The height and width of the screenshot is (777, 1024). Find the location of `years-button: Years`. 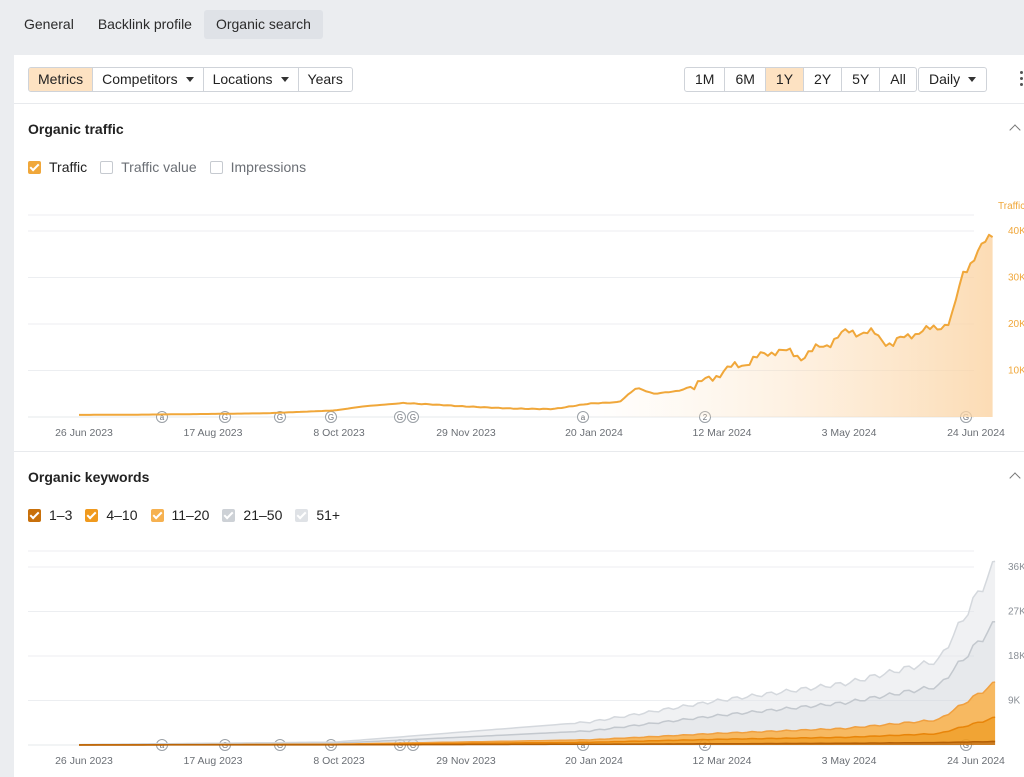

years-button: Years is located at coordinates (325, 79).